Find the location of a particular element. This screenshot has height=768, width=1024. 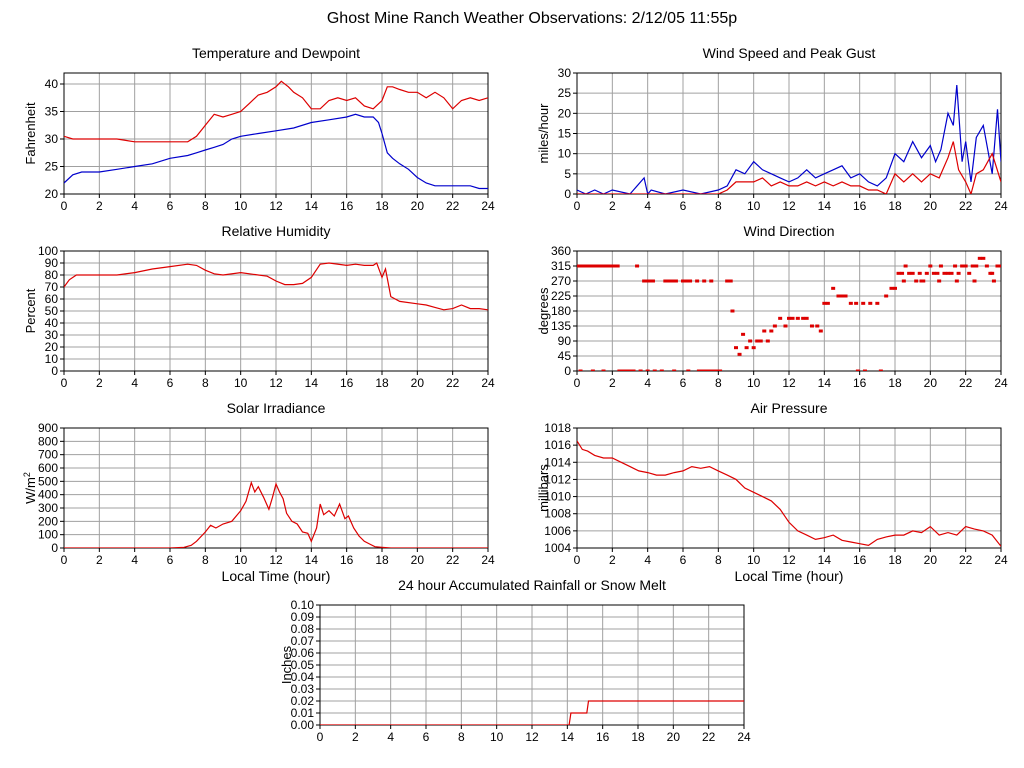

y-tick-label: 1004 is located at coordinates (557, 548).